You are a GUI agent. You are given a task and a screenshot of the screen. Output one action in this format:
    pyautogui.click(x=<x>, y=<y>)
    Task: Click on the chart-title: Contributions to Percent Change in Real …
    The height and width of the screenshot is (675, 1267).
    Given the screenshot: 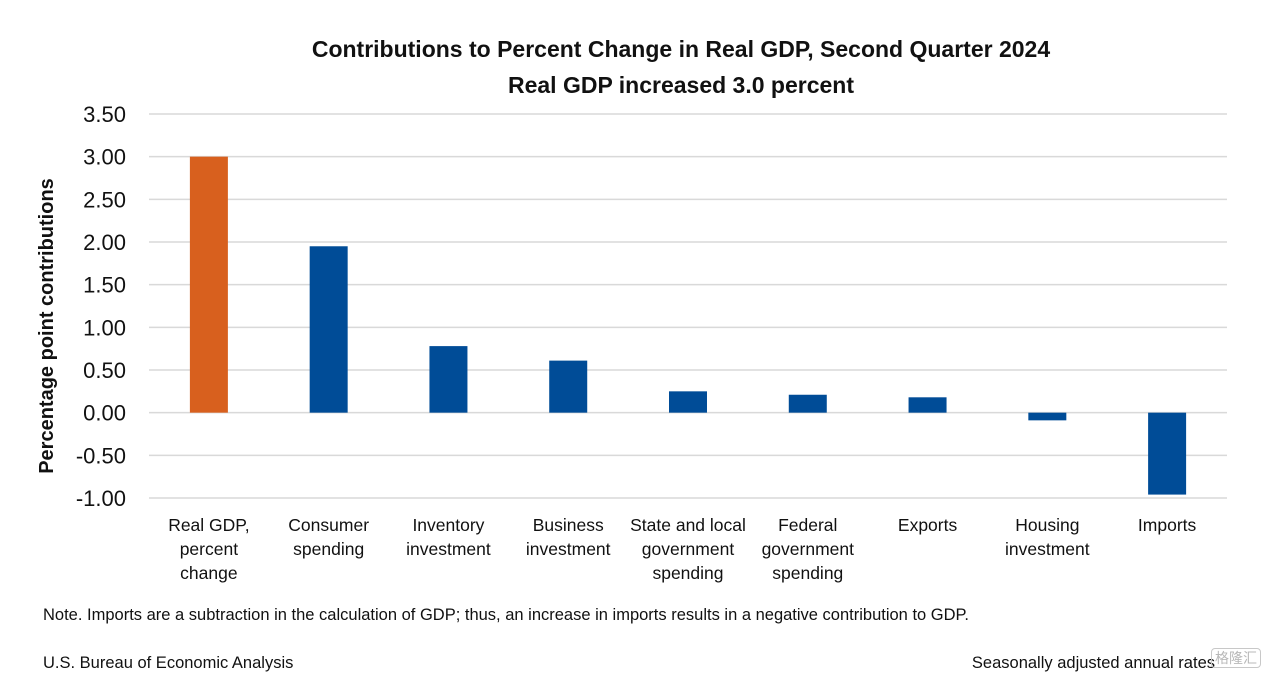 What is the action you would take?
    pyautogui.click(x=681, y=49)
    